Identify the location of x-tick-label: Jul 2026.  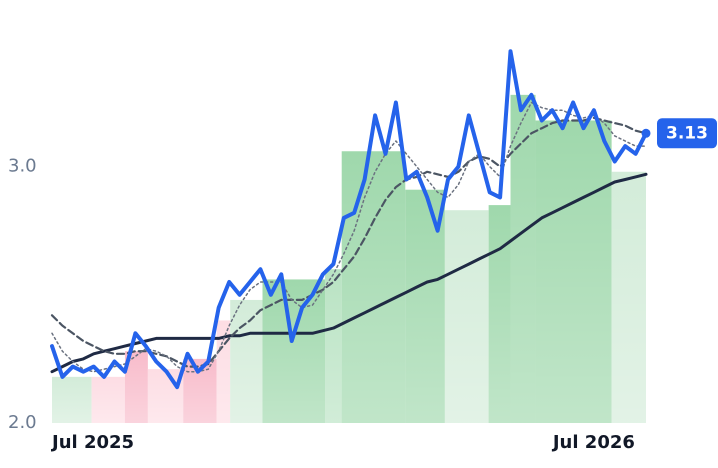
(593, 442).